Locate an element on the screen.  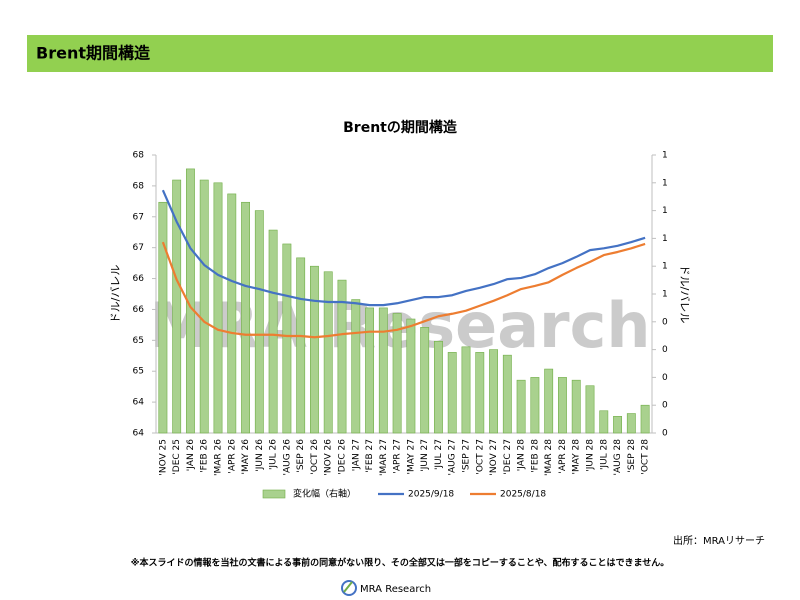
x-tick-label: 'JUL 26 is located at coordinates (274, 454).